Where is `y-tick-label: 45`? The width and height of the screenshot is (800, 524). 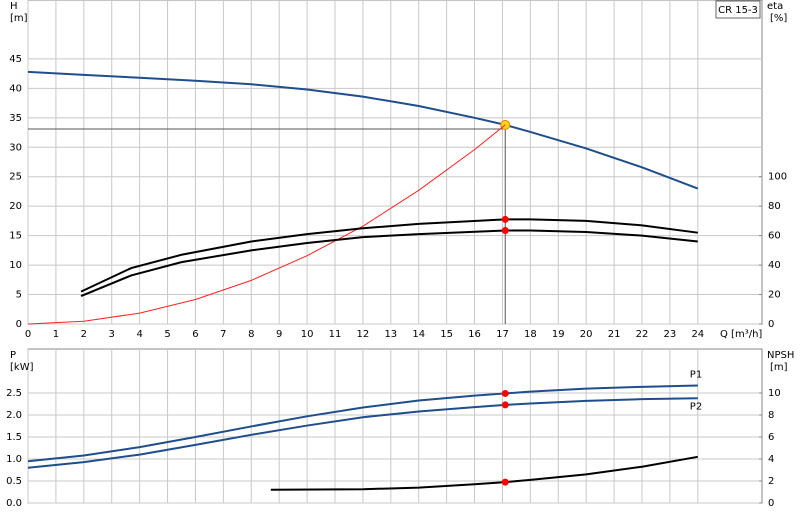
y-tick-label: 45 is located at coordinates (15, 59).